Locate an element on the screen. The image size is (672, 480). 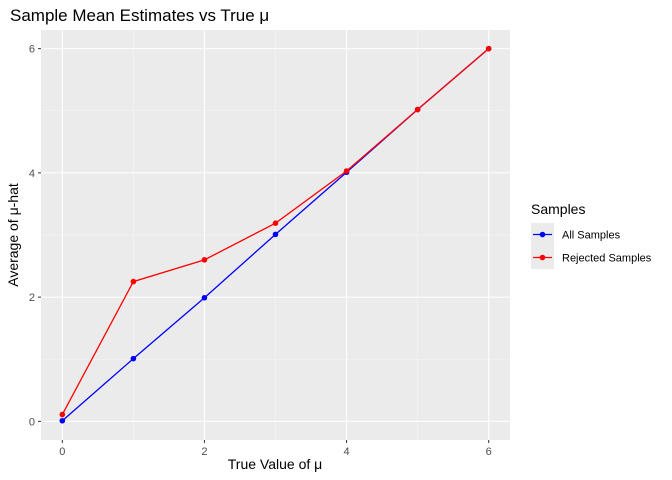
x-tick-label: 6 is located at coordinates (489, 452).